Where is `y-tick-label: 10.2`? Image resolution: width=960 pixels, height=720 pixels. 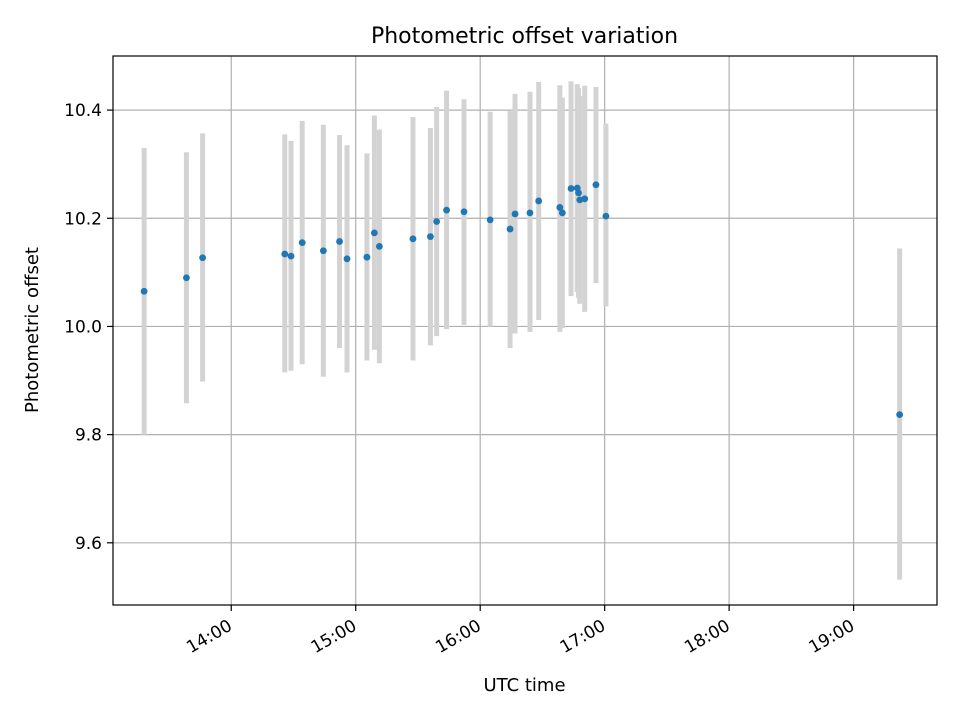
y-tick-label: 10.2 is located at coordinates (83, 219).